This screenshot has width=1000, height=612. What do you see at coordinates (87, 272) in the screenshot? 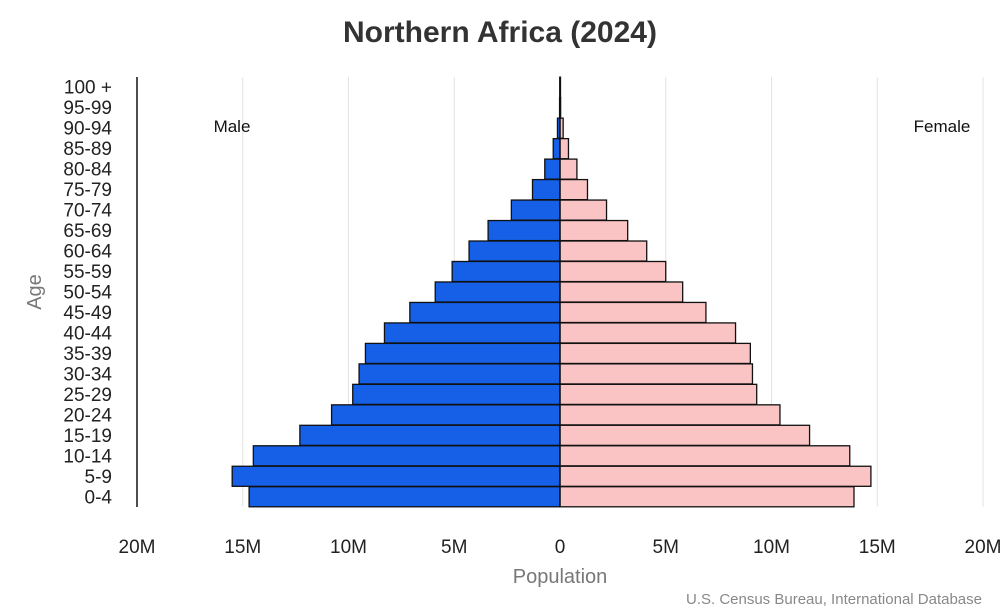
I see `y-tick-label: 55-59` at bounding box center [87, 272].